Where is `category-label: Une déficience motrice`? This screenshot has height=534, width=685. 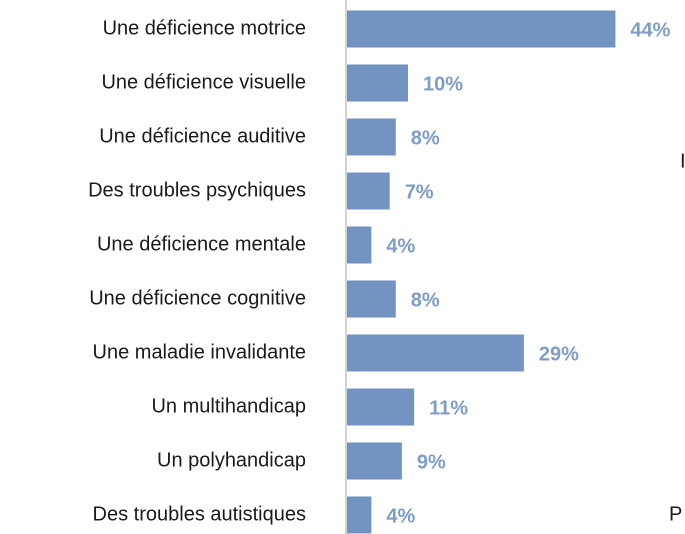
category-label: Une déficience motrice is located at coordinates (204, 28).